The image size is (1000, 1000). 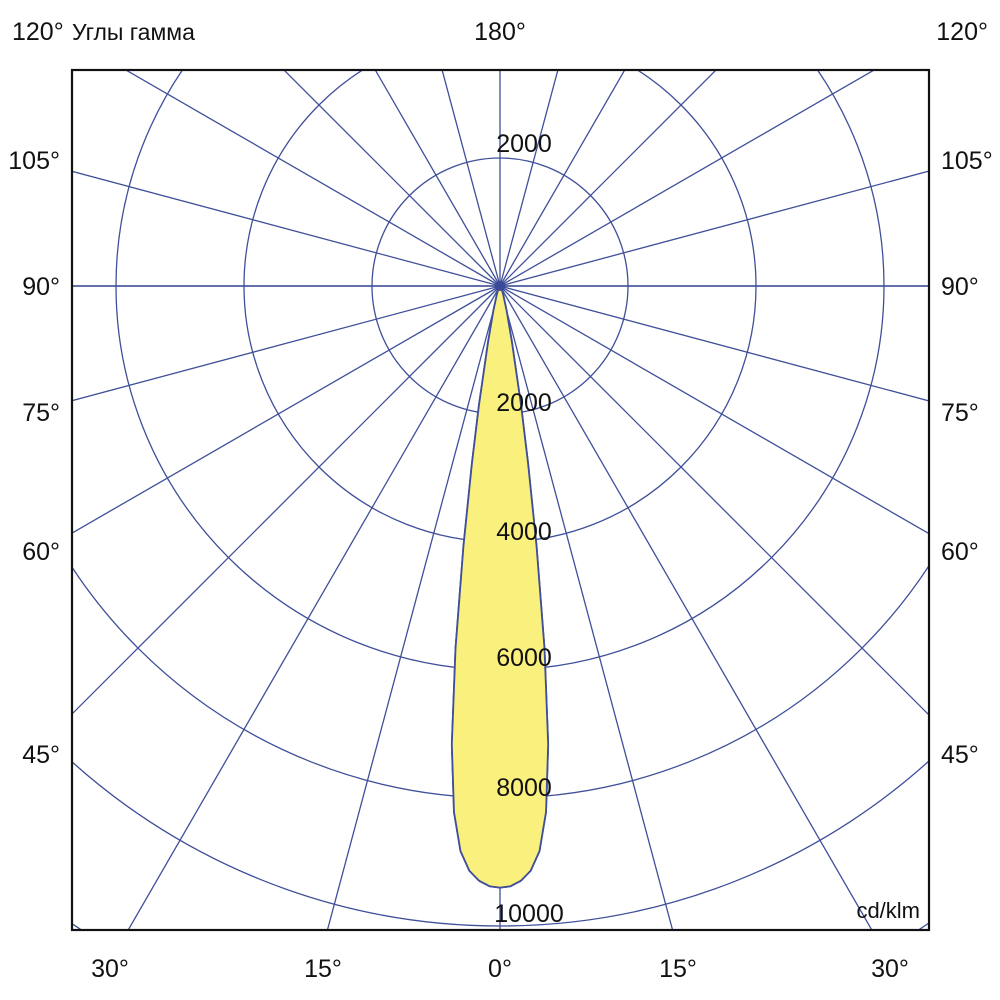 I want to click on left-axis-tick-label: 60°, so click(x=41, y=552).